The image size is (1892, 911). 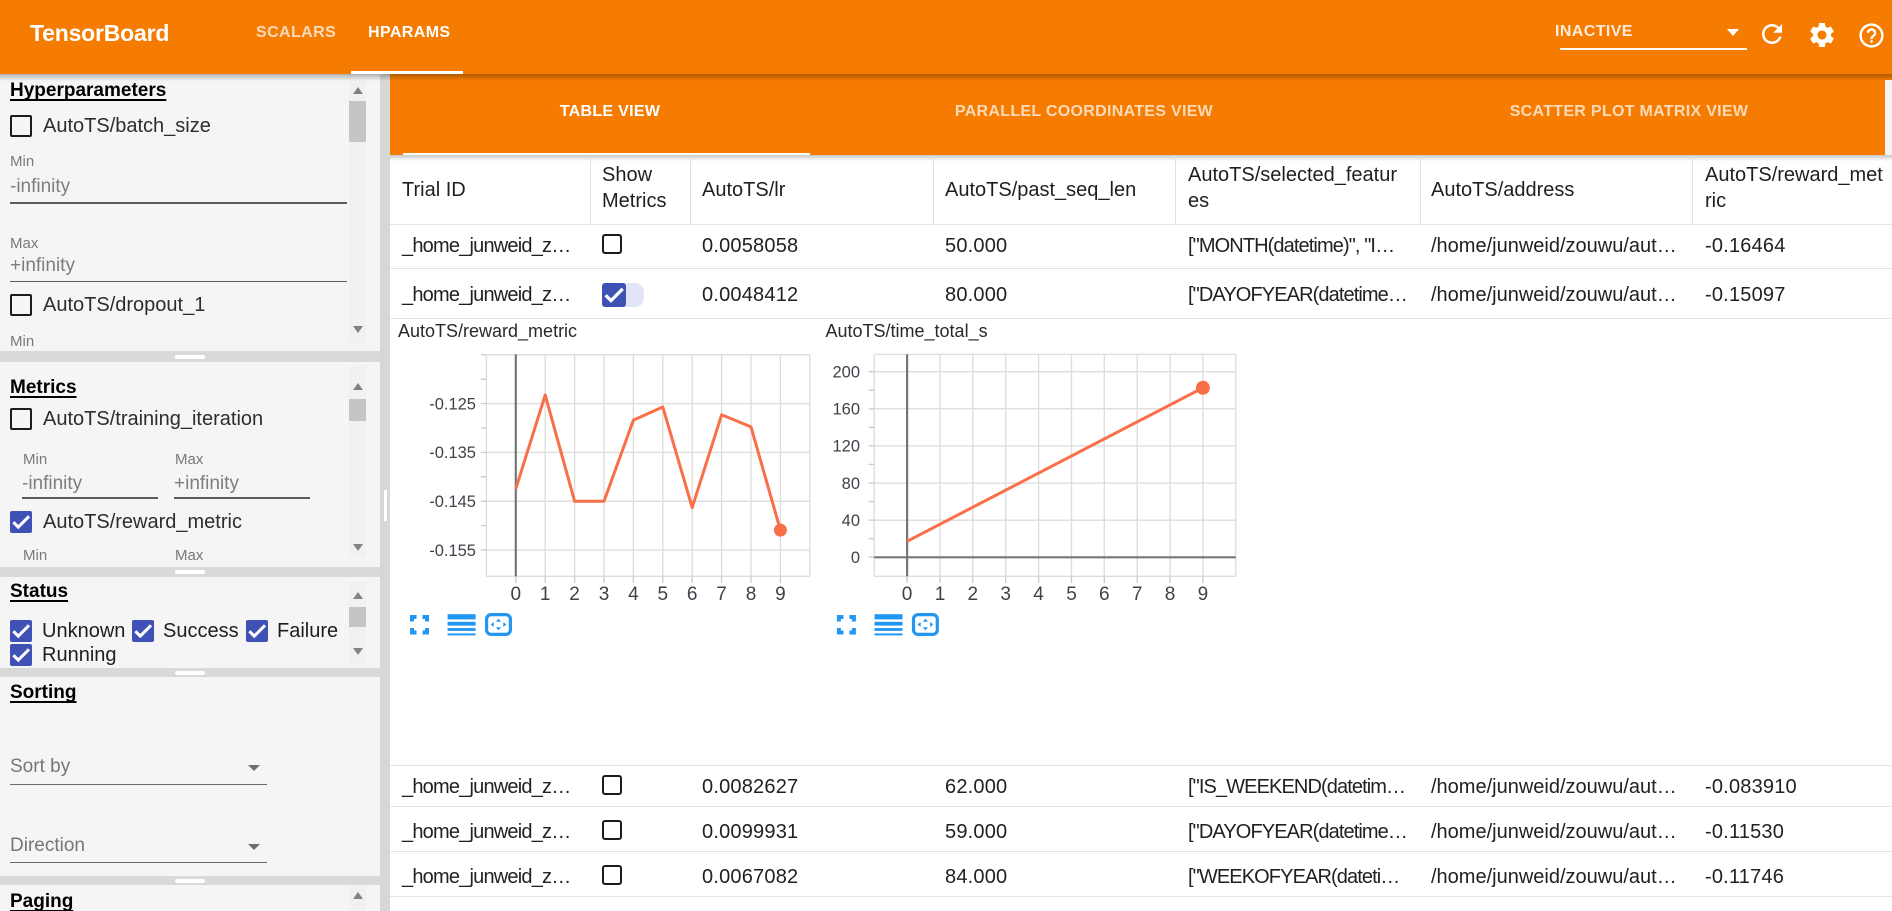 What do you see at coordinates (452, 551) in the screenshot?
I see `svg-text: -0.155` at bounding box center [452, 551].